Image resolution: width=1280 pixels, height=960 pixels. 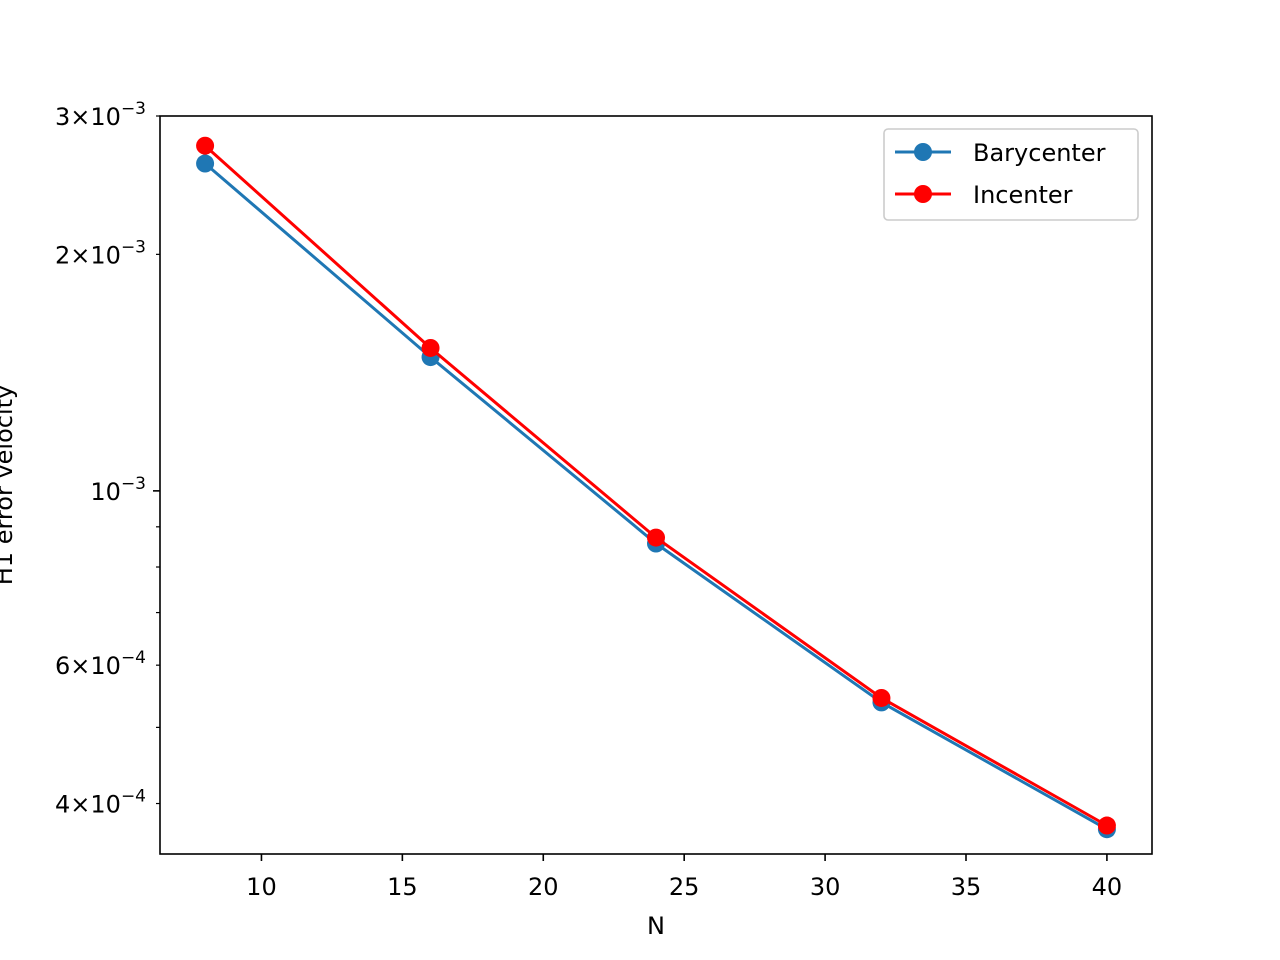 What do you see at coordinates (825, 887) in the screenshot?
I see `x-tick-label: 30` at bounding box center [825, 887].